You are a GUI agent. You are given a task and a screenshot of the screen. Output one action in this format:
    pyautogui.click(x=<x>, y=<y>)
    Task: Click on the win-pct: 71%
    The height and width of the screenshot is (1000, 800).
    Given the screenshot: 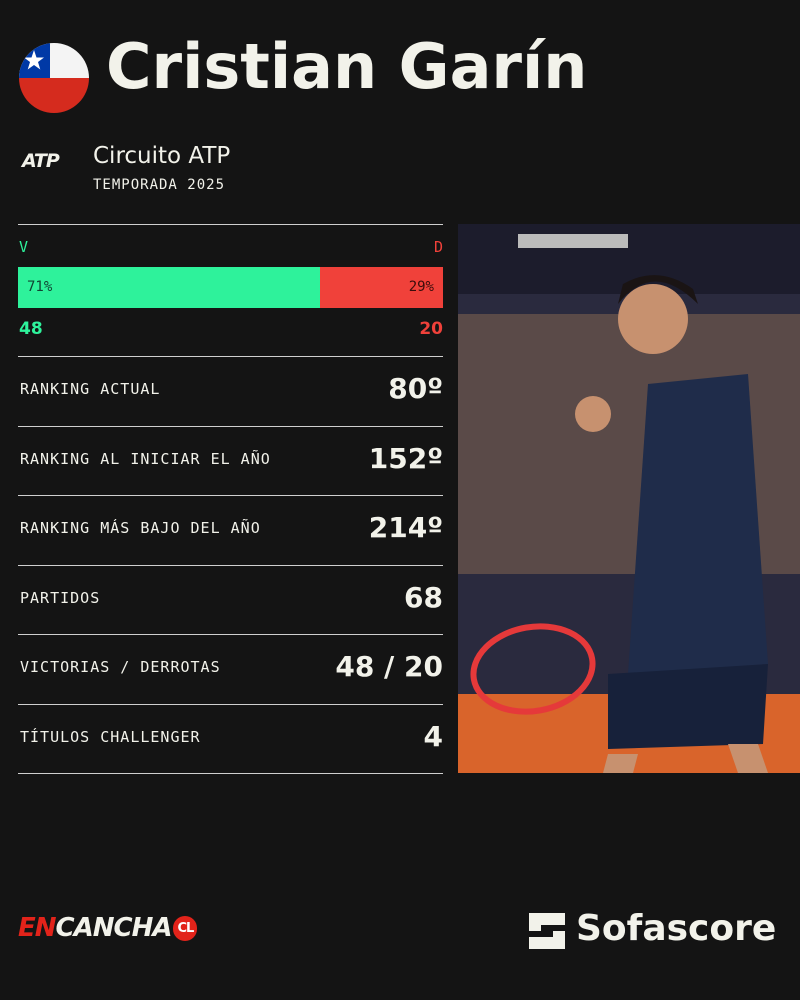 What is the action you would take?
    pyautogui.click(x=40, y=287)
    